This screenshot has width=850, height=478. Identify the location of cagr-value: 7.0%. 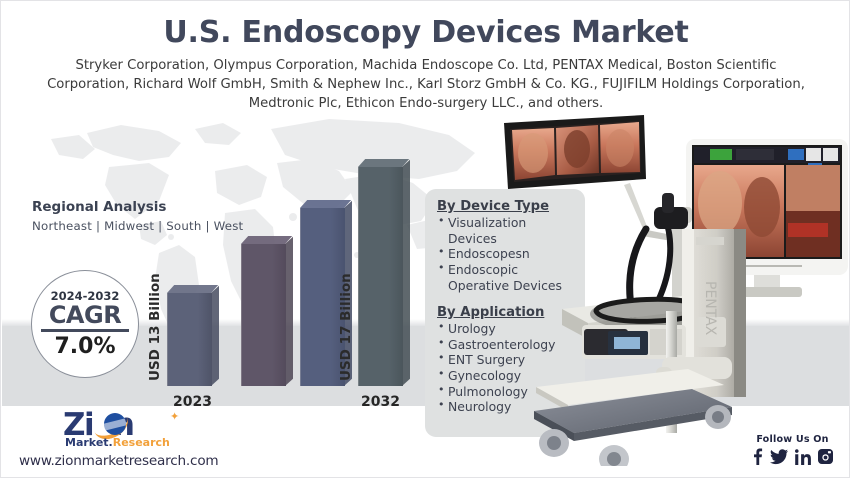
(85, 346).